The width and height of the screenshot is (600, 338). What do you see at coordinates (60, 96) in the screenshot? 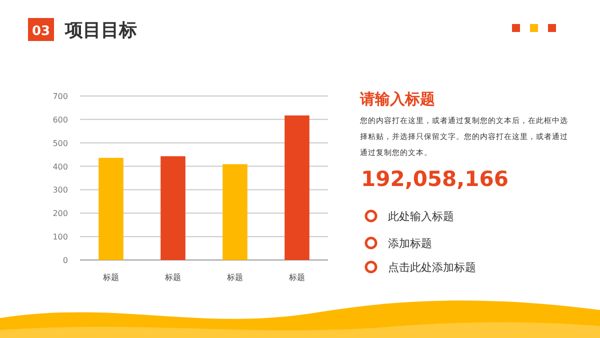
I see `y-tick-label: 700` at bounding box center [60, 96].